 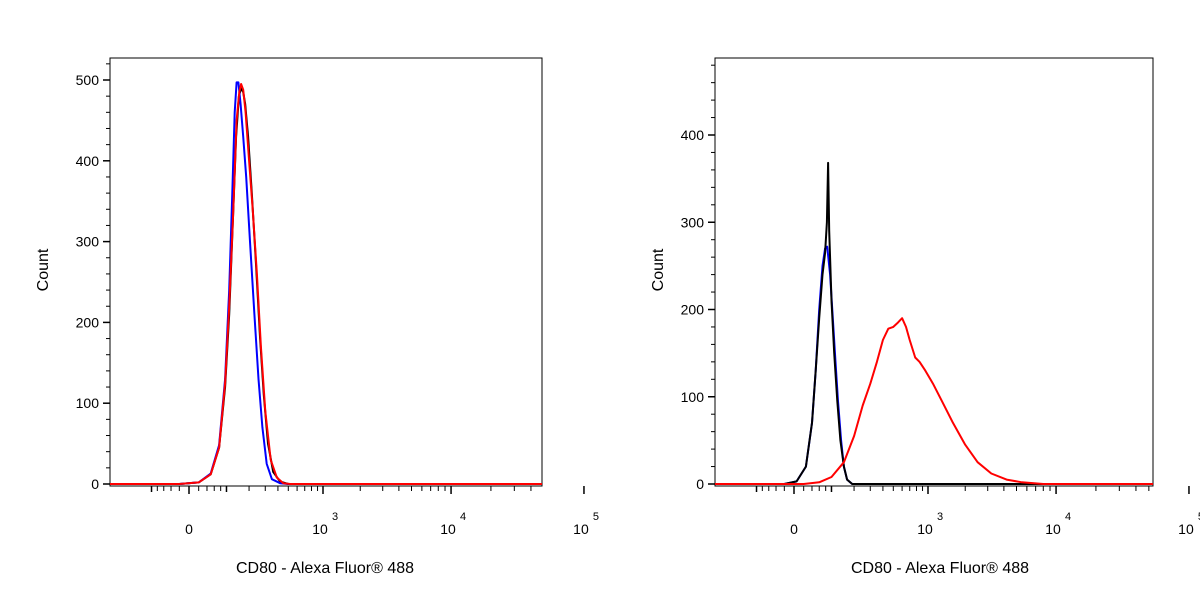 What do you see at coordinates (88, 80) in the screenshot?
I see `y-tick-label: 500` at bounding box center [88, 80].